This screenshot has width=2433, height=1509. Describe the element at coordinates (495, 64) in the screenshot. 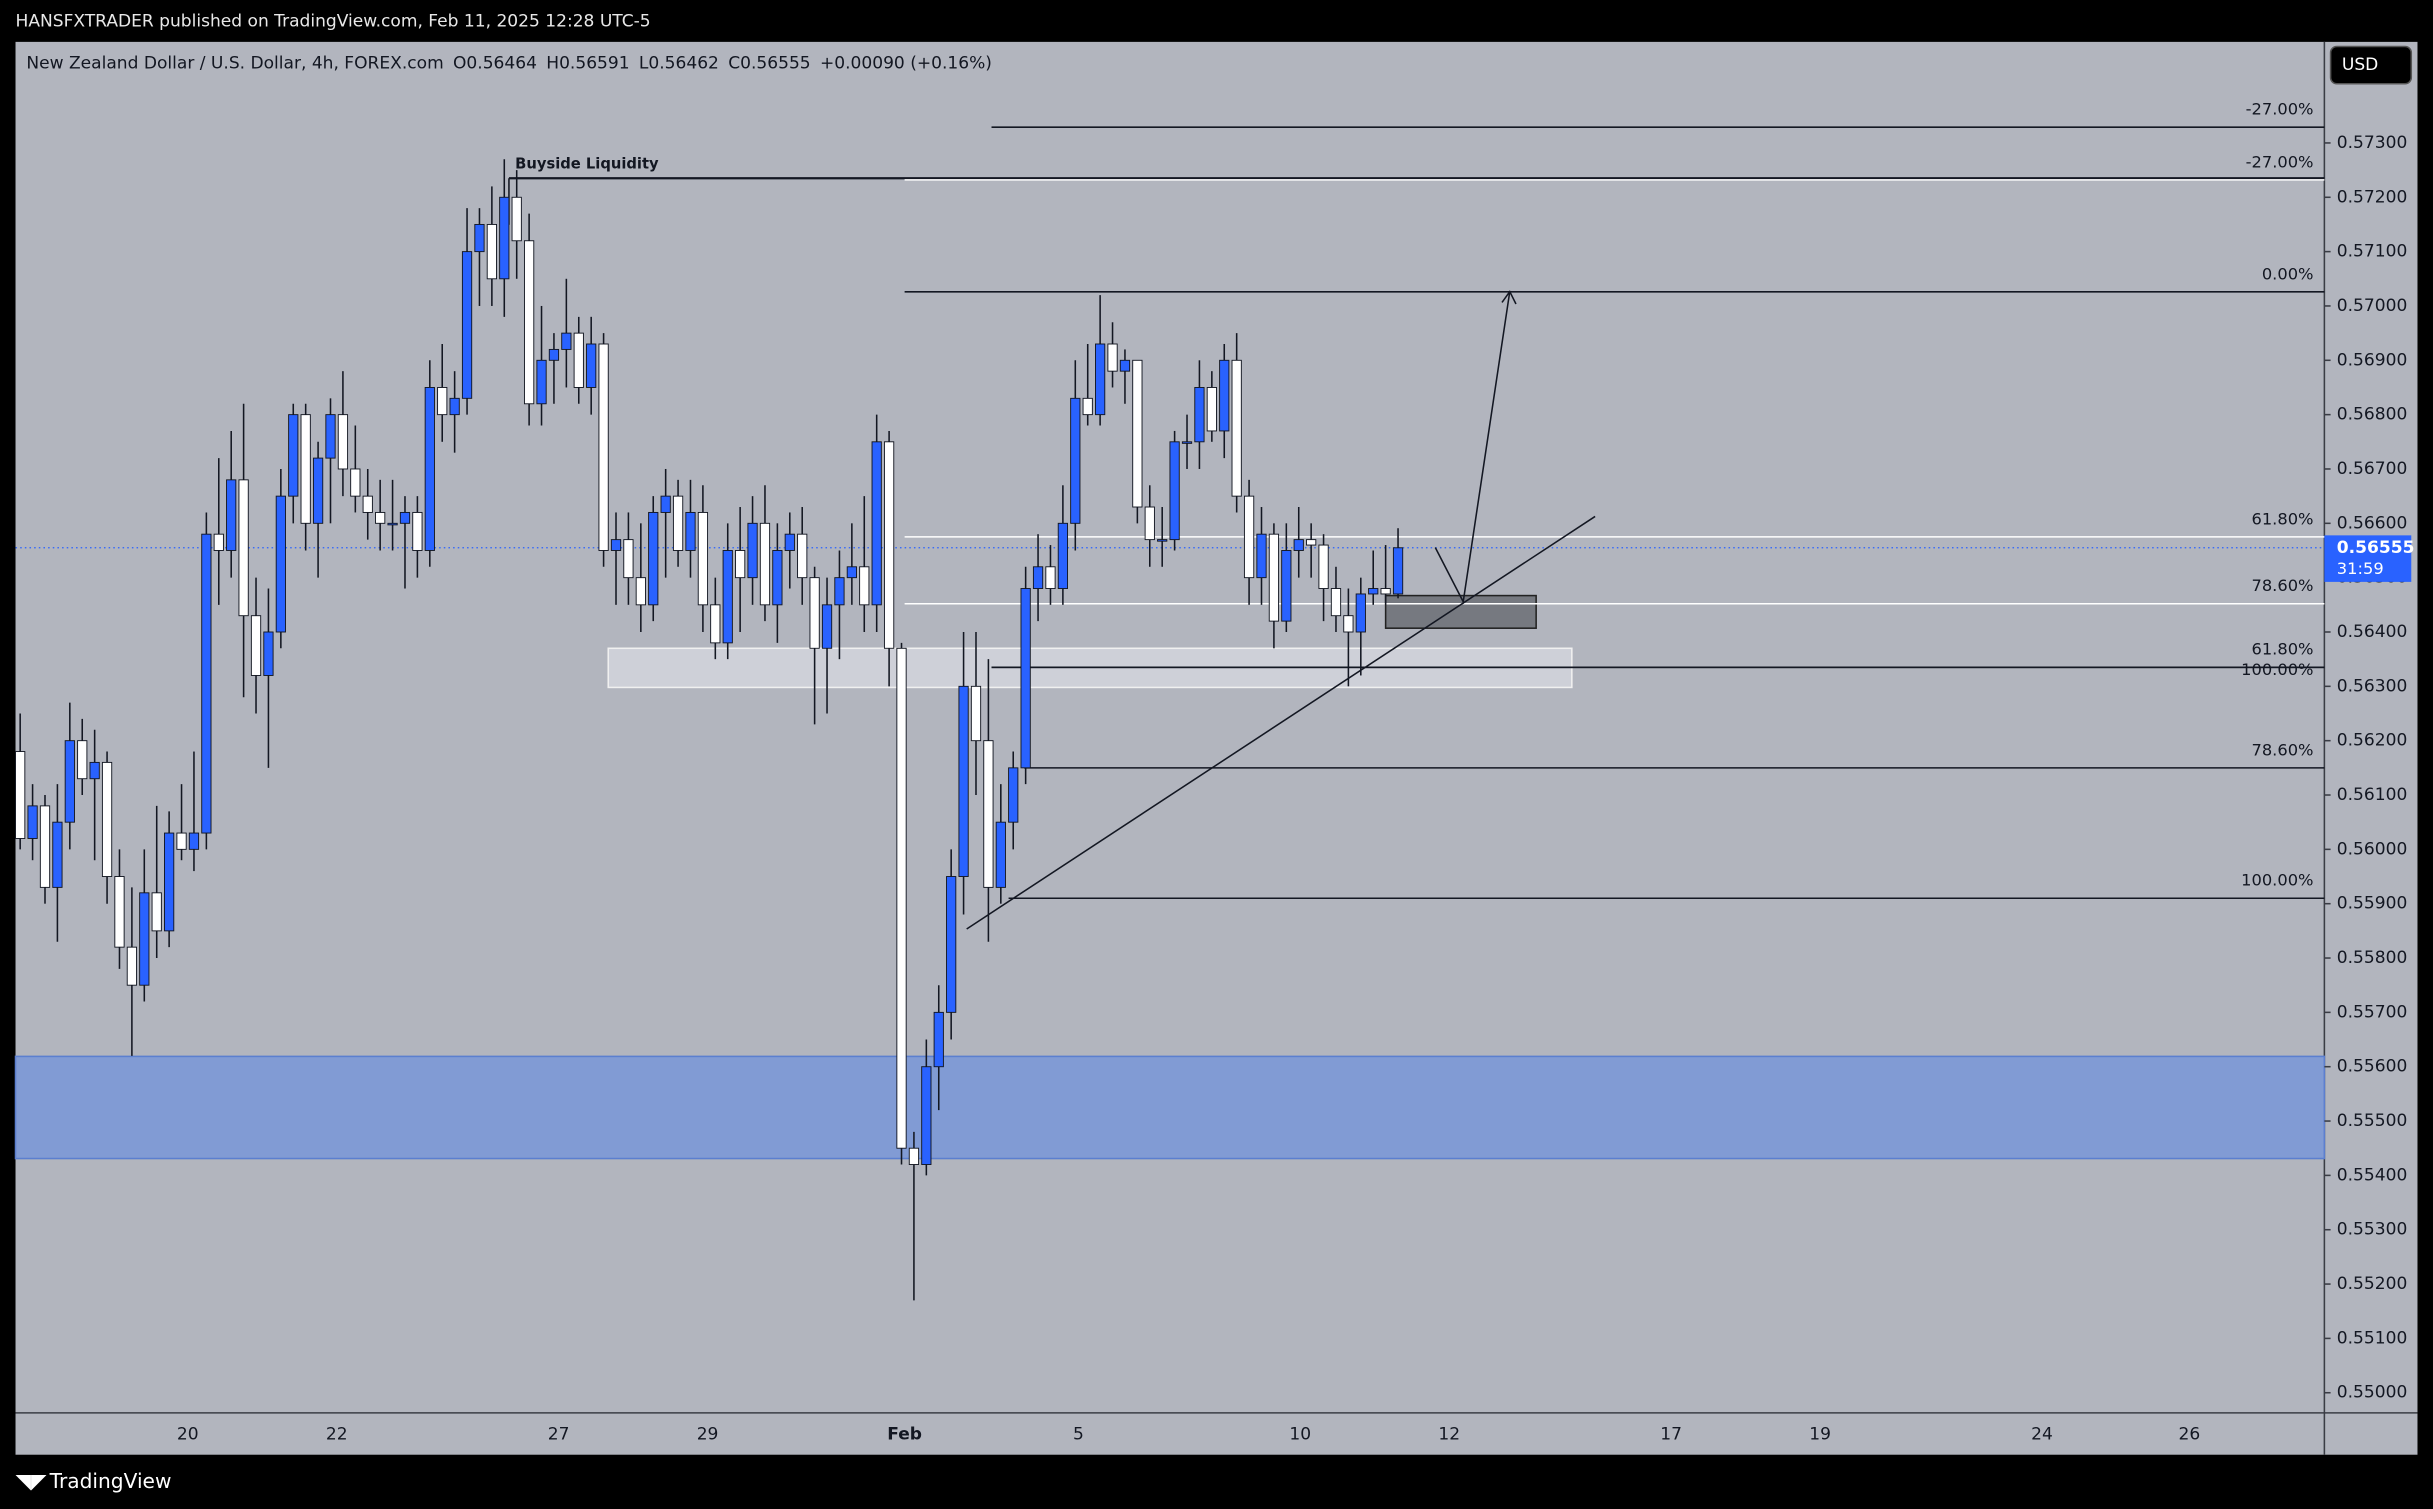

I see `open-label: O0.56464` at that location.